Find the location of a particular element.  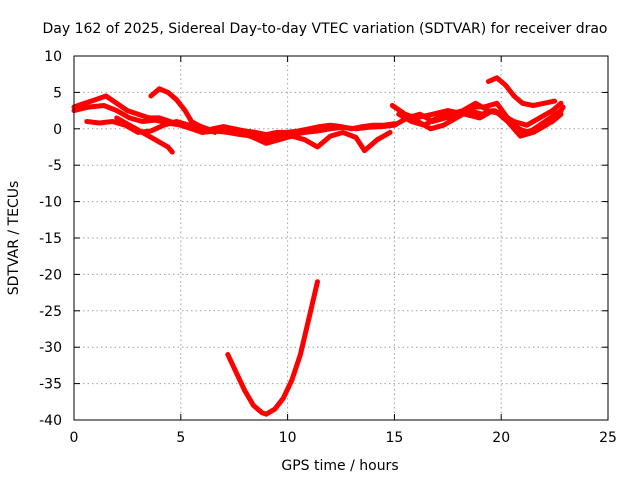

x-axis-label: GPS time / hours is located at coordinates (339, 466).